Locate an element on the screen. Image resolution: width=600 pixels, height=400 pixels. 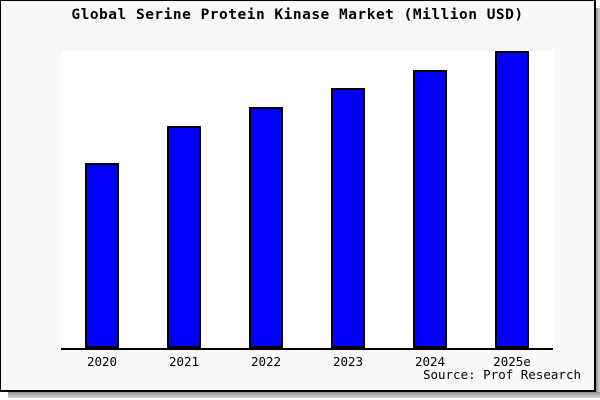
x-tick-label-2024: 2024 is located at coordinates (430, 361).